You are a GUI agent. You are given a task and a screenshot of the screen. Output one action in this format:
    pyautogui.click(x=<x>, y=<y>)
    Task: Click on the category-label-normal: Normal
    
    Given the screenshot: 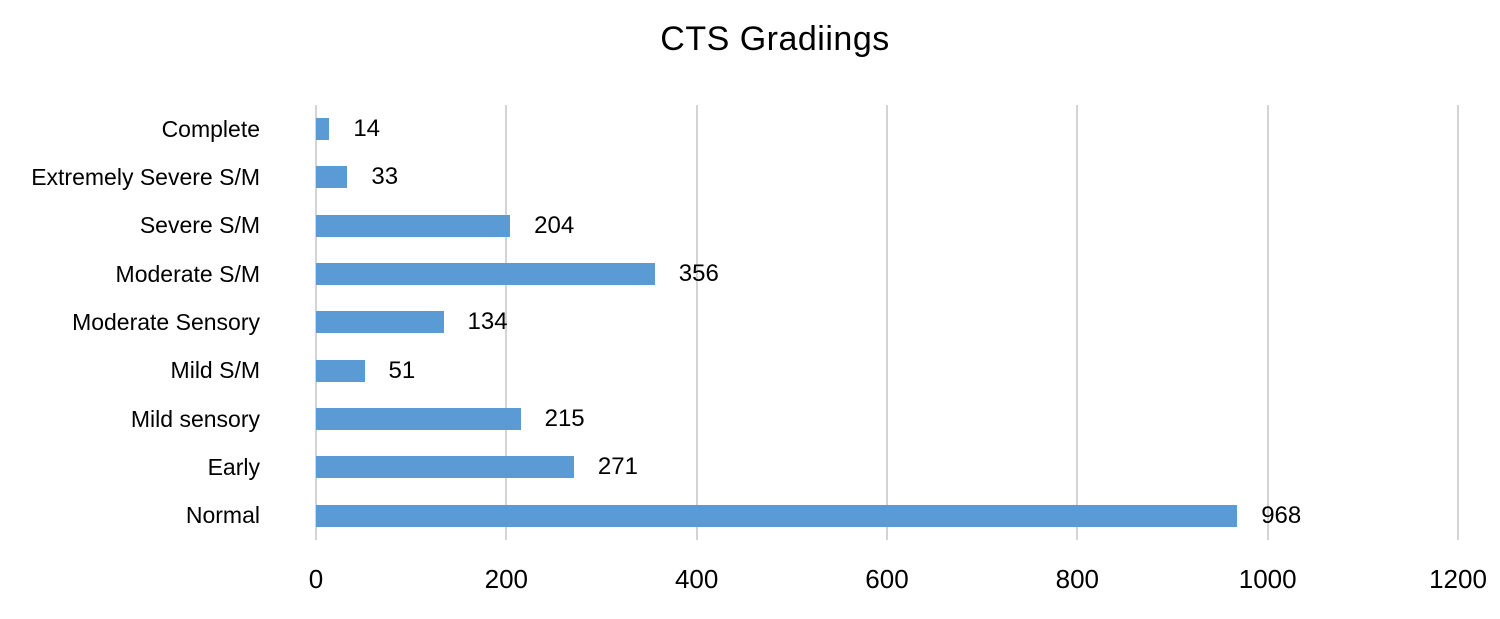 What is the action you would take?
    pyautogui.click(x=222, y=515)
    